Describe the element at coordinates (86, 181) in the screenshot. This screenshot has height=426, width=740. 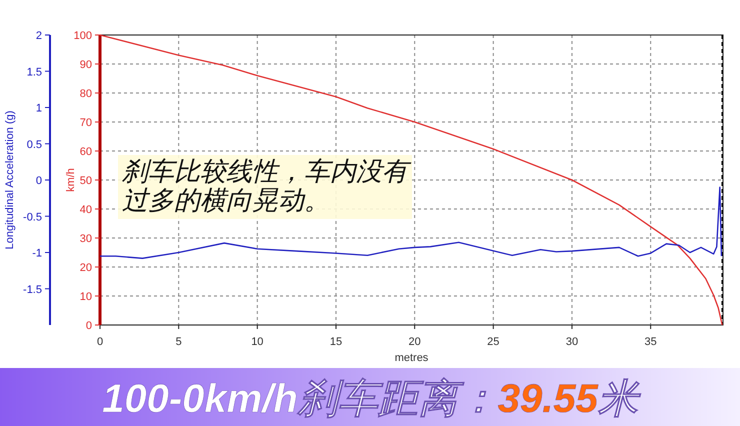
I see `y-tick-label: 50` at that location.